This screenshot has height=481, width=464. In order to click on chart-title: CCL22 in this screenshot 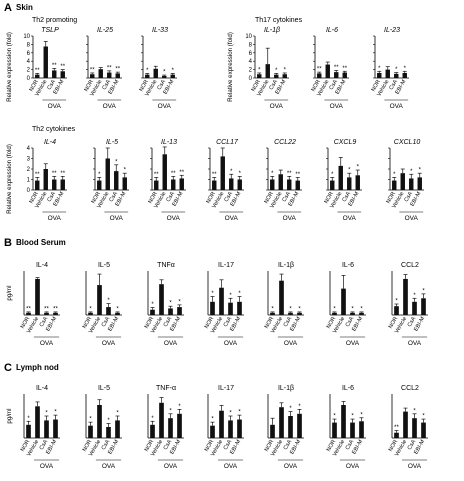, I will do `click(285, 142)`.